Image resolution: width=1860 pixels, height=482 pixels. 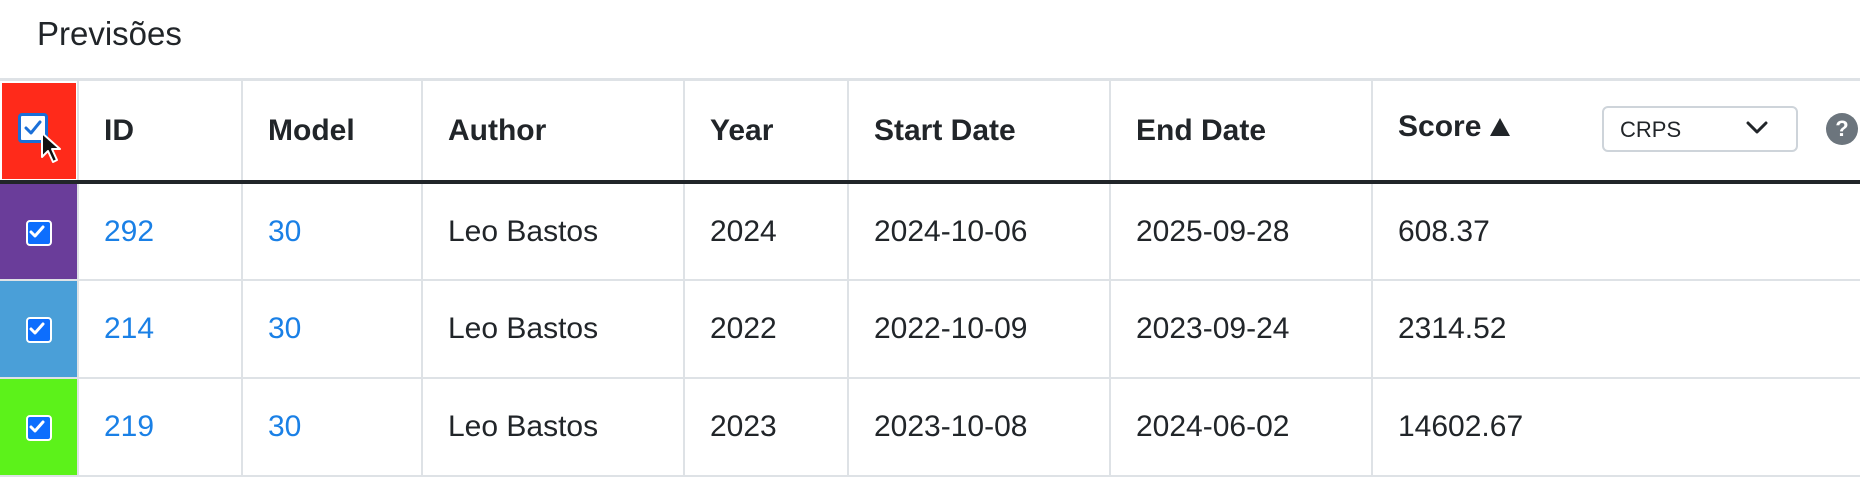 What do you see at coordinates (765, 329) in the screenshot?
I see `row-year: 2022` at bounding box center [765, 329].